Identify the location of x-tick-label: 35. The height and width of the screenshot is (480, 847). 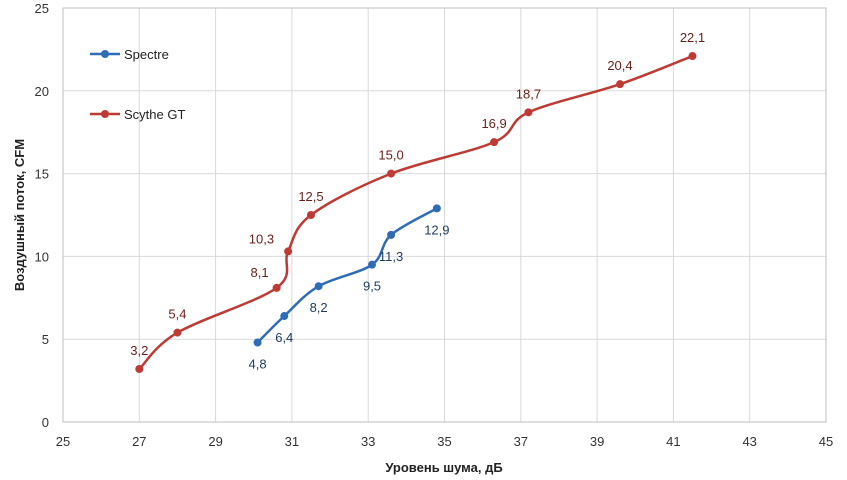
(444, 441).